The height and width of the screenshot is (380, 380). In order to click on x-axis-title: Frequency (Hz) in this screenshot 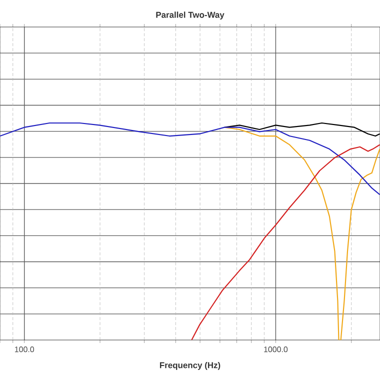, I will do `click(190, 366)`.